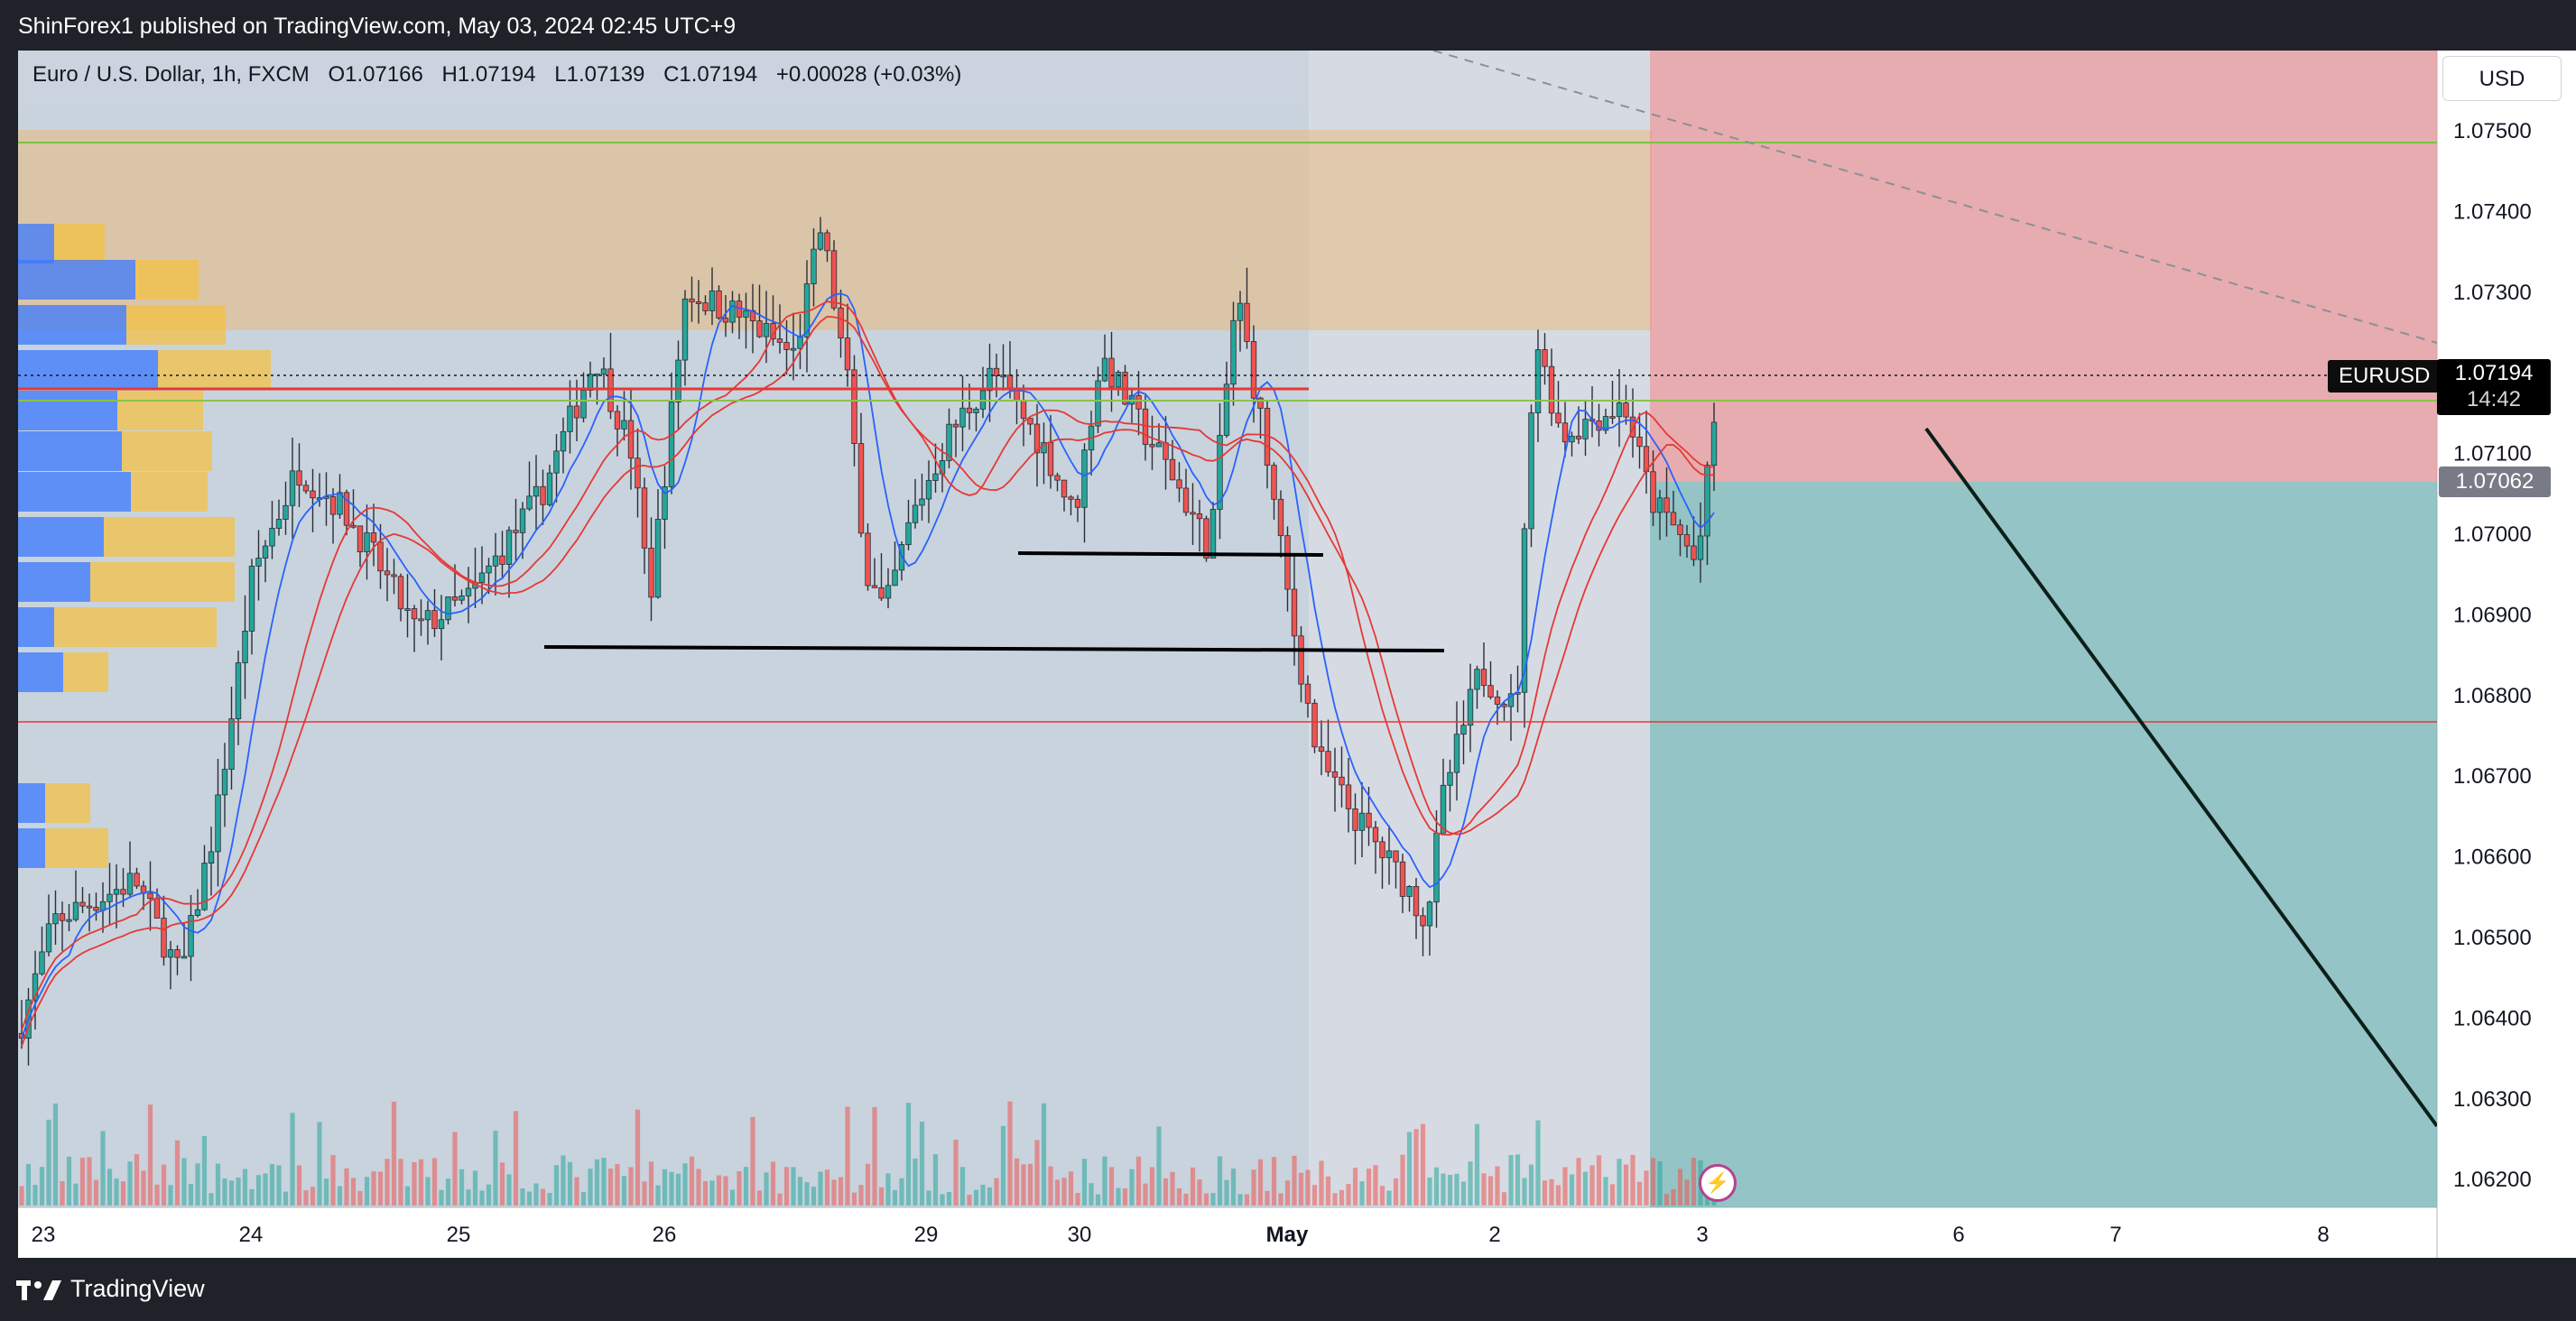  Describe the element at coordinates (171, 74) in the screenshot. I see `symbol-label: Euro / U.S. Dollar, 1h, FXCM` at that location.